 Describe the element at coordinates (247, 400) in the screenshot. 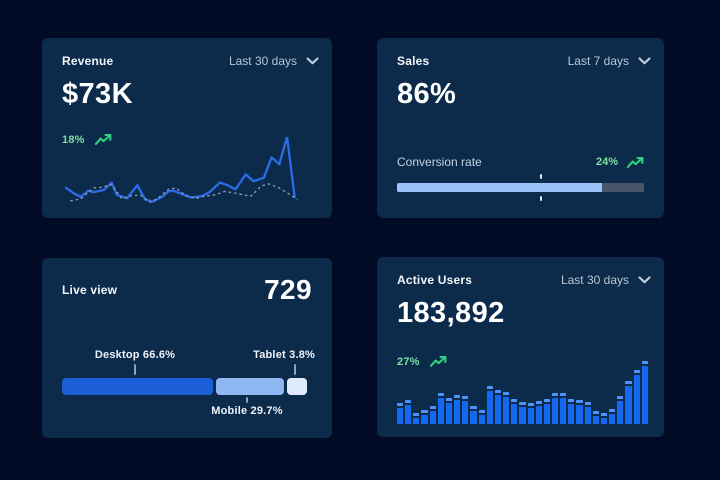

I see `mobile-tick` at that location.